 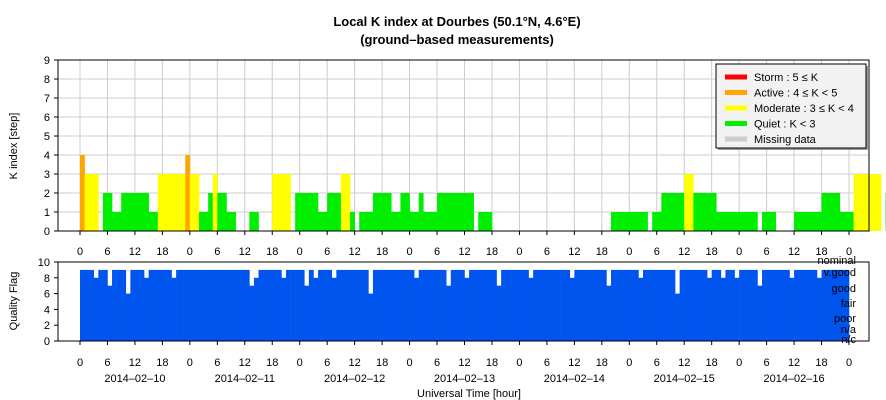 I want to click on date-label: 2014–02–12, so click(x=354, y=379).